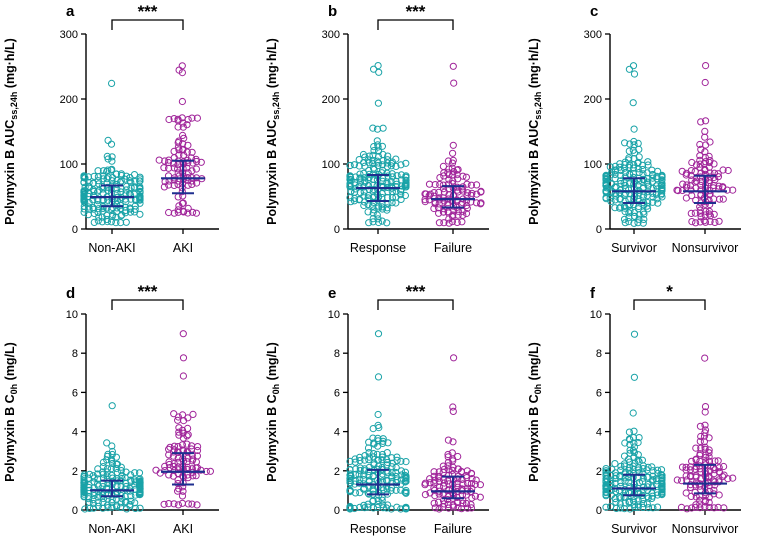 The height and width of the screenshot is (539, 784). What do you see at coordinates (415, 304) in the screenshot?
I see `significance-bracket` at bounding box center [415, 304].